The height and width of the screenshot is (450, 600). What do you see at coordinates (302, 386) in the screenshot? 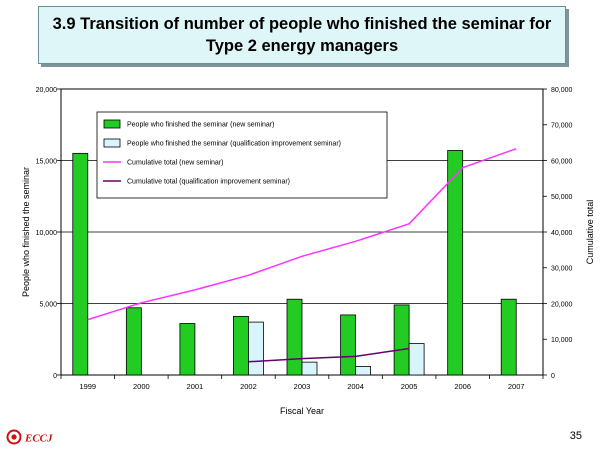
I see `x-tick-label: 2003` at bounding box center [302, 386].